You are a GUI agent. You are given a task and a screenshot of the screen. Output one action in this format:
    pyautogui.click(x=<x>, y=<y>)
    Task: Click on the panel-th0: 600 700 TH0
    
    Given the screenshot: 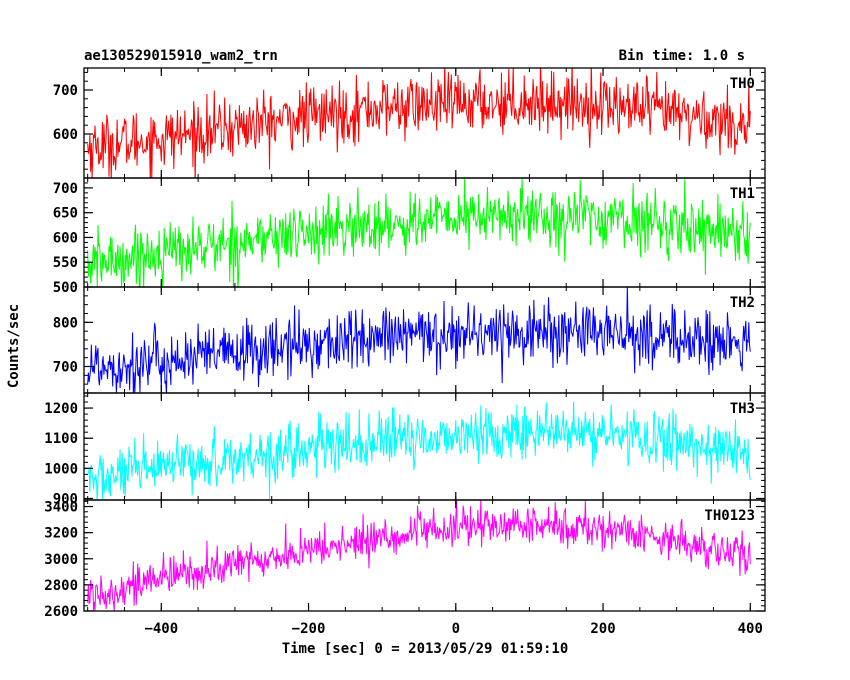 What is the action you would take?
    pyautogui.click(x=409, y=123)
    